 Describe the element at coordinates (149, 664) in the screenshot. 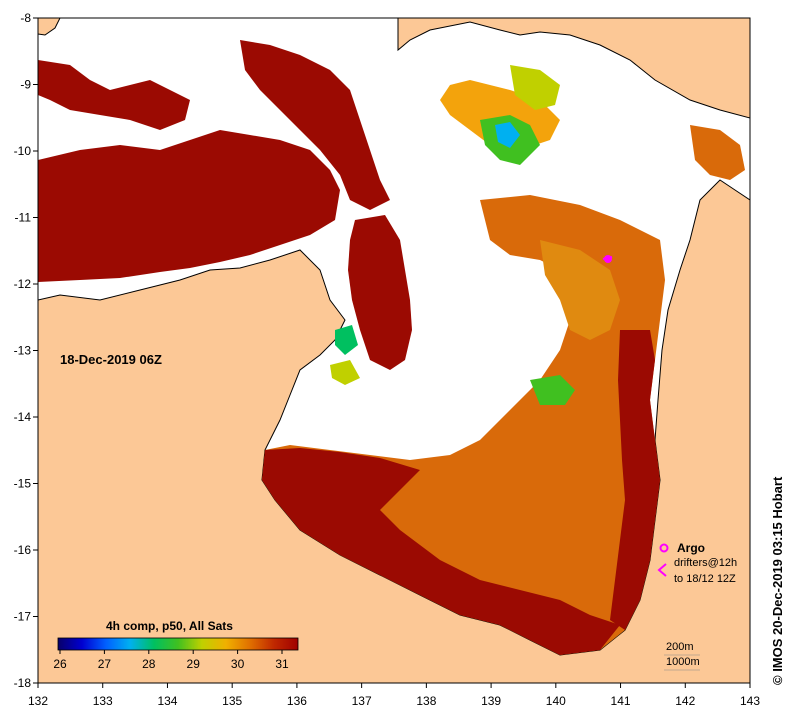

I see `colorbar-tick-label: 28` at that location.